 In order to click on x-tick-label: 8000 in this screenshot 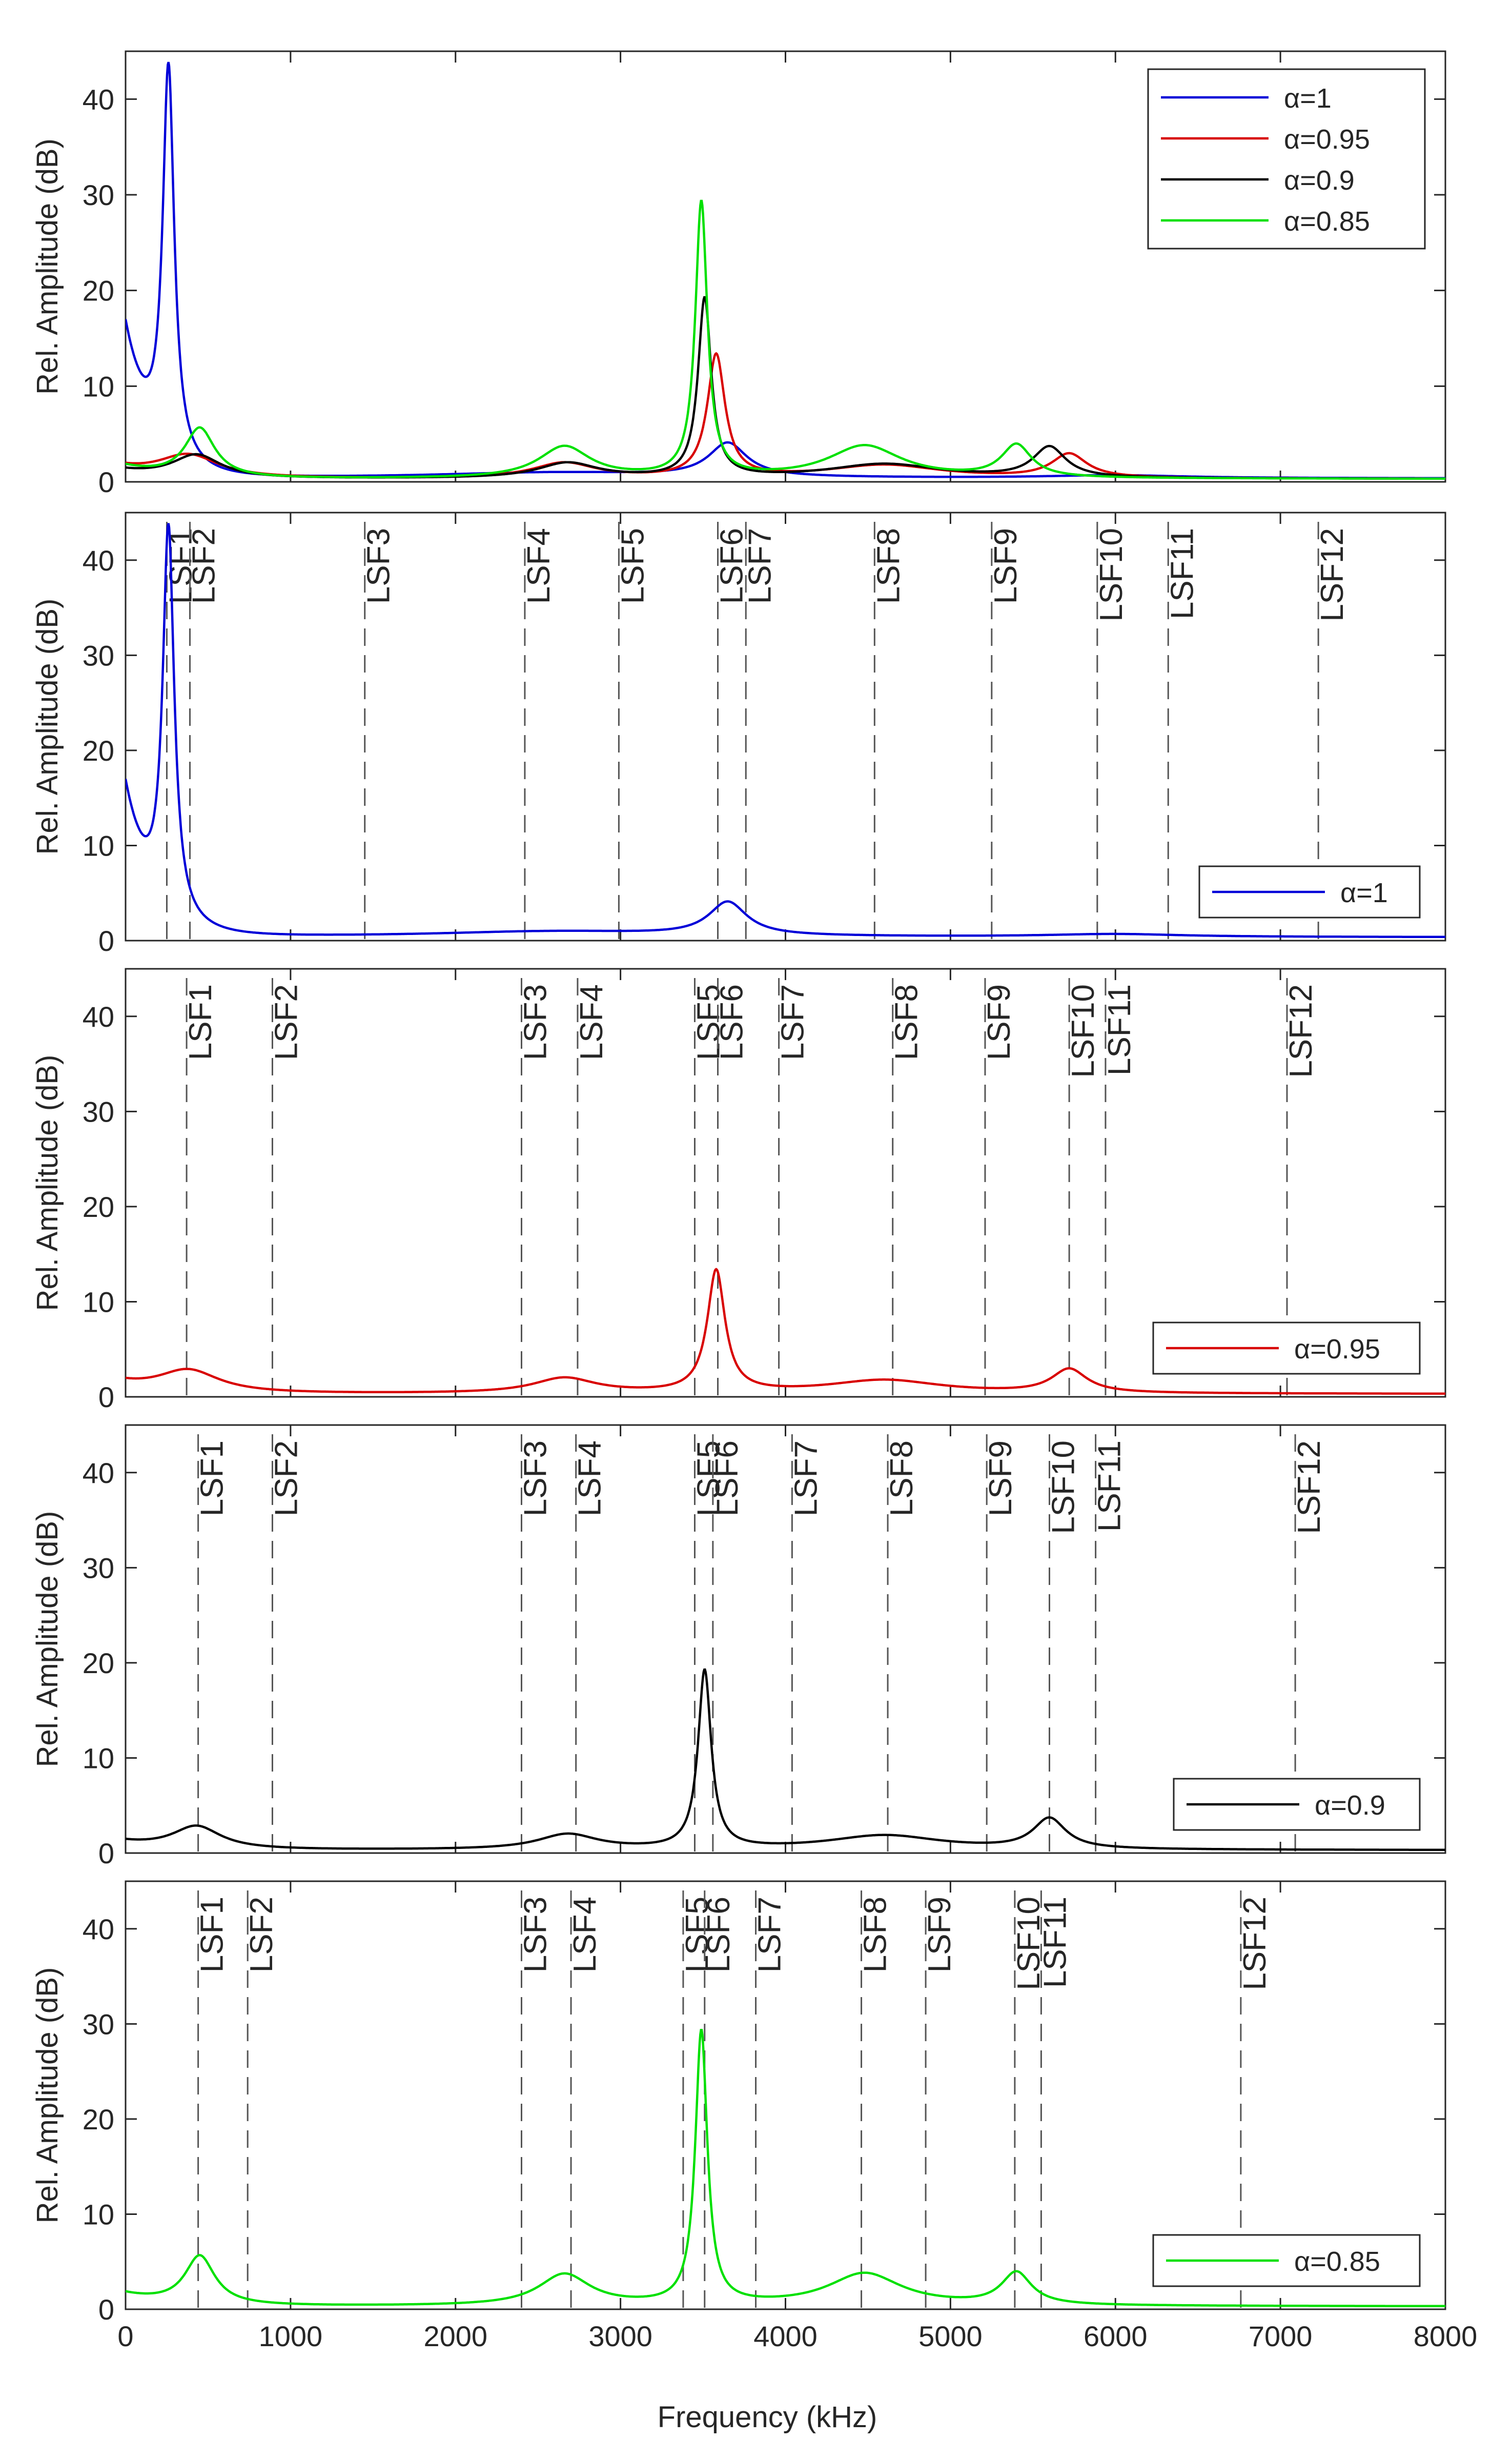, I will do `click(1446, 2336)`.